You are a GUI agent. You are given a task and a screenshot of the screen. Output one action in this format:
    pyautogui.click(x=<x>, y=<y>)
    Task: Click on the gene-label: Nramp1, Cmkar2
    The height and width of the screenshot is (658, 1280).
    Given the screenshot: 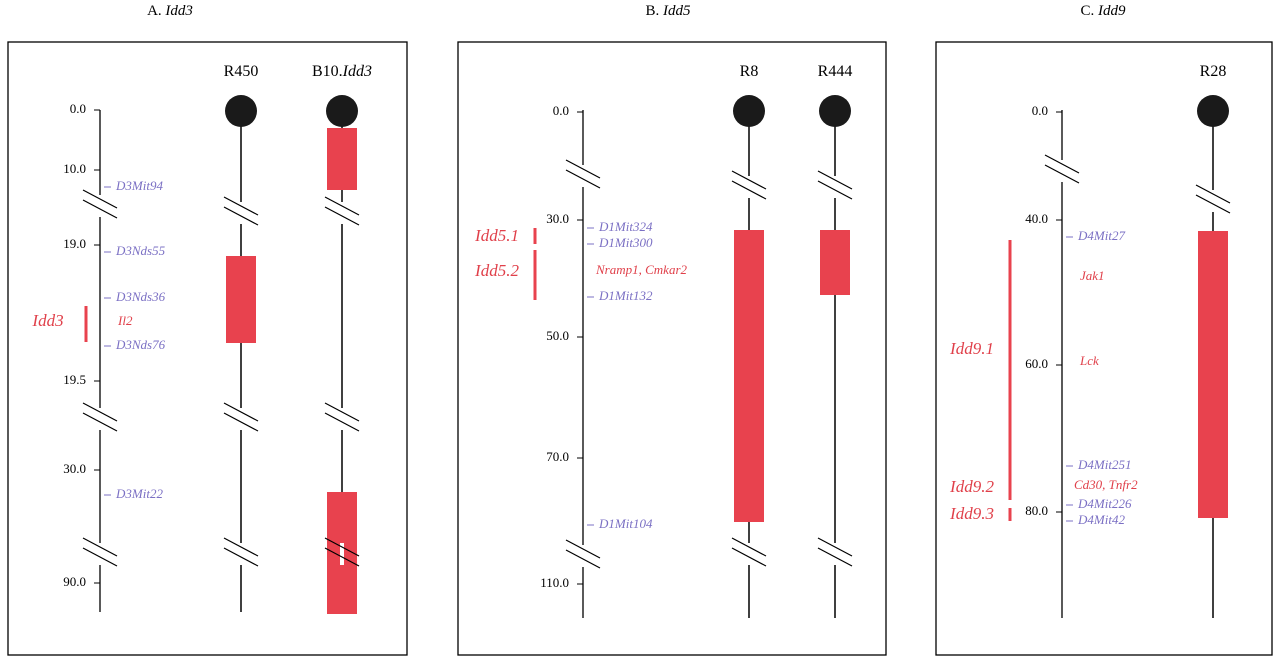 What is the action you would take?
    pyautogui.click(x=641, y=269)
    